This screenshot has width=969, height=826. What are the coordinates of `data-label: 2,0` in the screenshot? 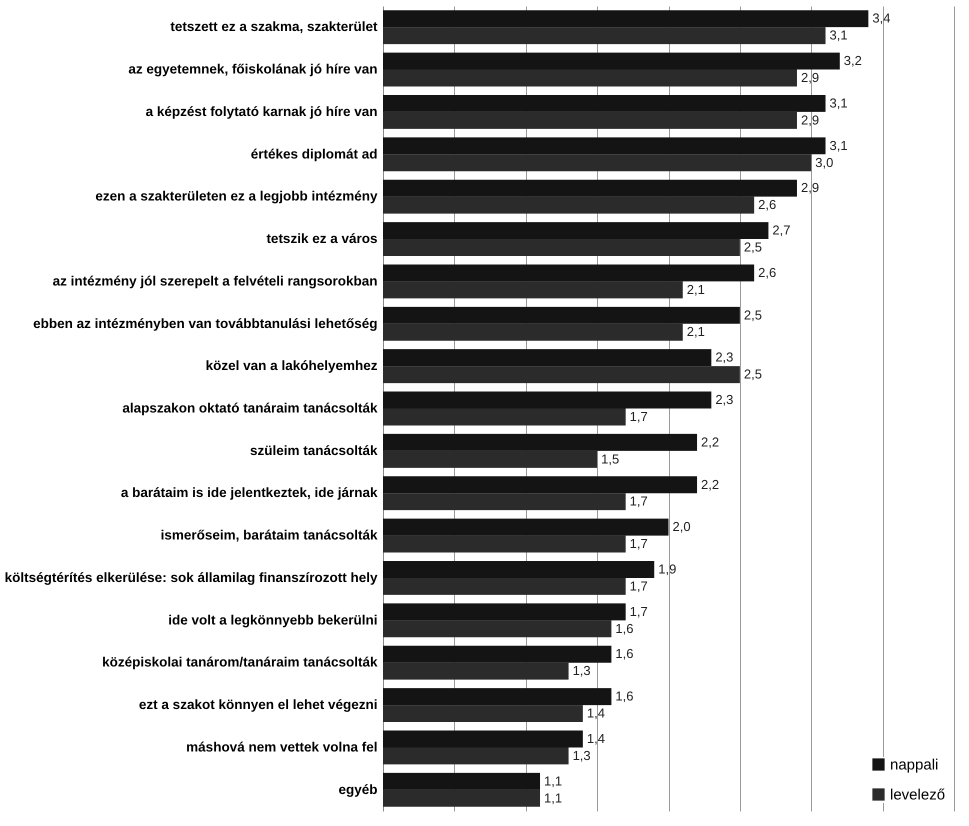 It's located at (681, 526).